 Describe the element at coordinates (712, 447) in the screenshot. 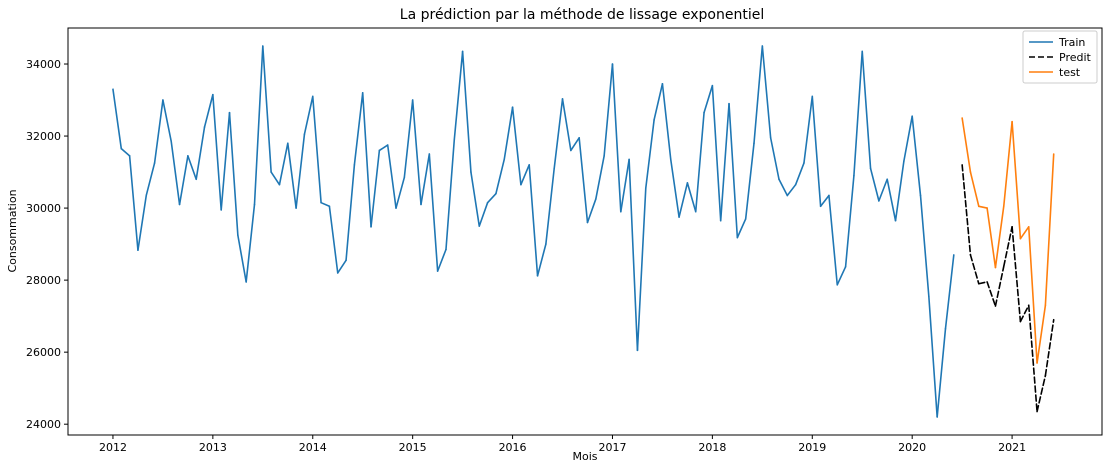

I see `x-tick-label: 2018` at that location.